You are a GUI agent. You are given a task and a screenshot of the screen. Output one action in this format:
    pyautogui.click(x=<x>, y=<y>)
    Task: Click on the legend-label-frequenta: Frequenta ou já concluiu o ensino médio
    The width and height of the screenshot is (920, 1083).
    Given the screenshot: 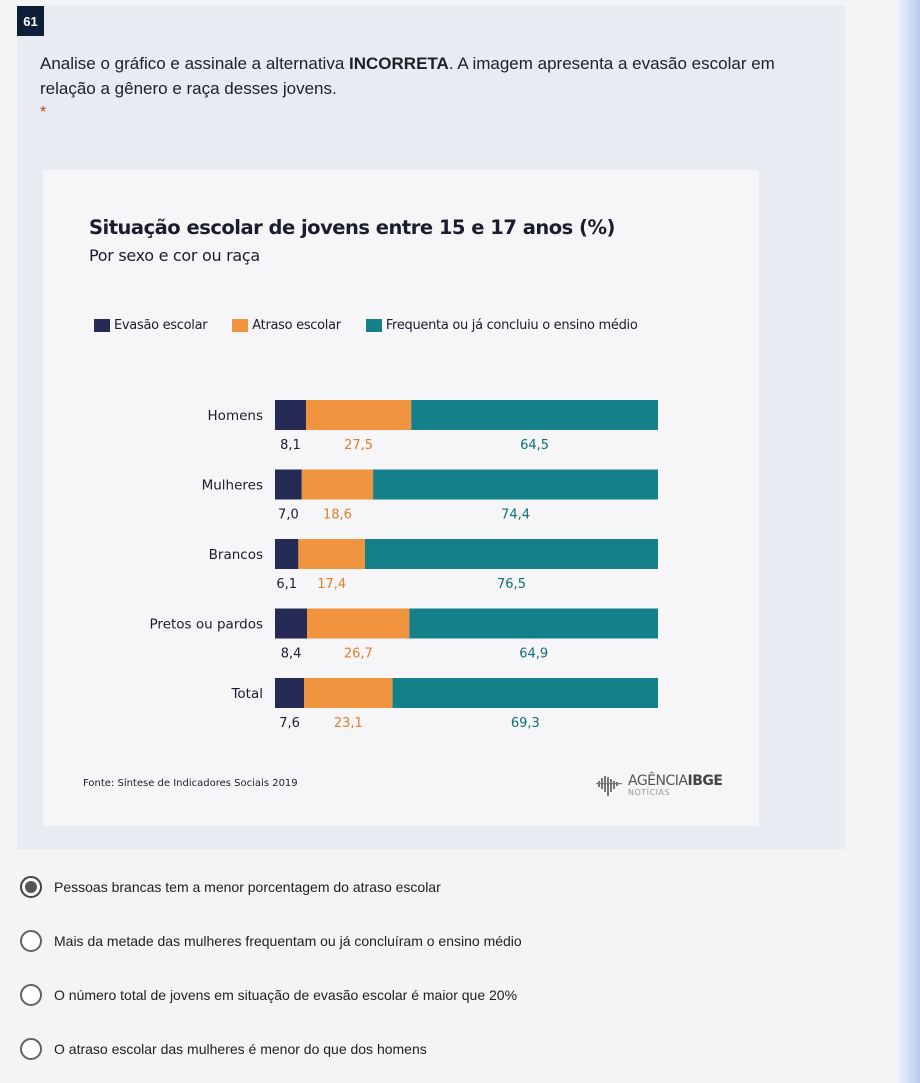 What is the action you would take?
    pyautogui.click(x=511, y=325)
    